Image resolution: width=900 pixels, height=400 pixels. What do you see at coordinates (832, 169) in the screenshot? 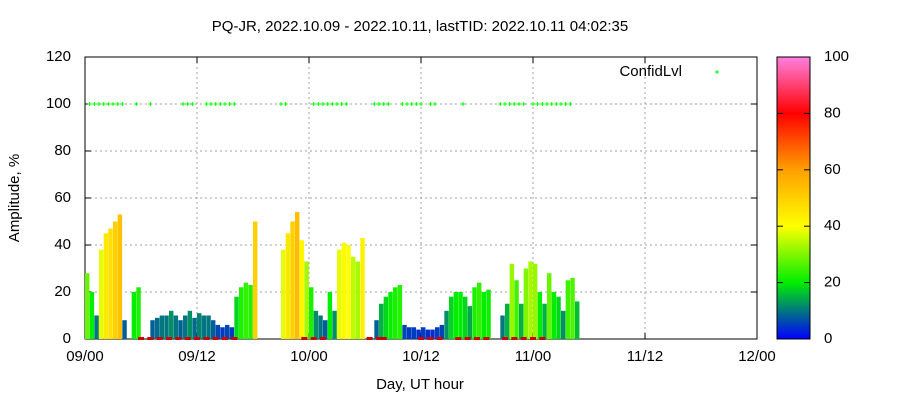
I see `colorbar-tick-label: 60` at bounding box center [832, 169].